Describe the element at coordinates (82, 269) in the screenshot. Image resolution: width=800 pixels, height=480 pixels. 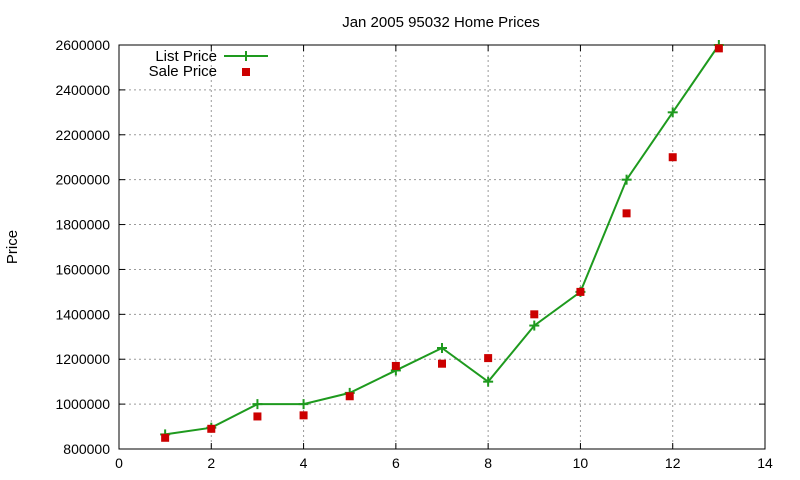
I see `y-tick-label: 1600000` at that location.